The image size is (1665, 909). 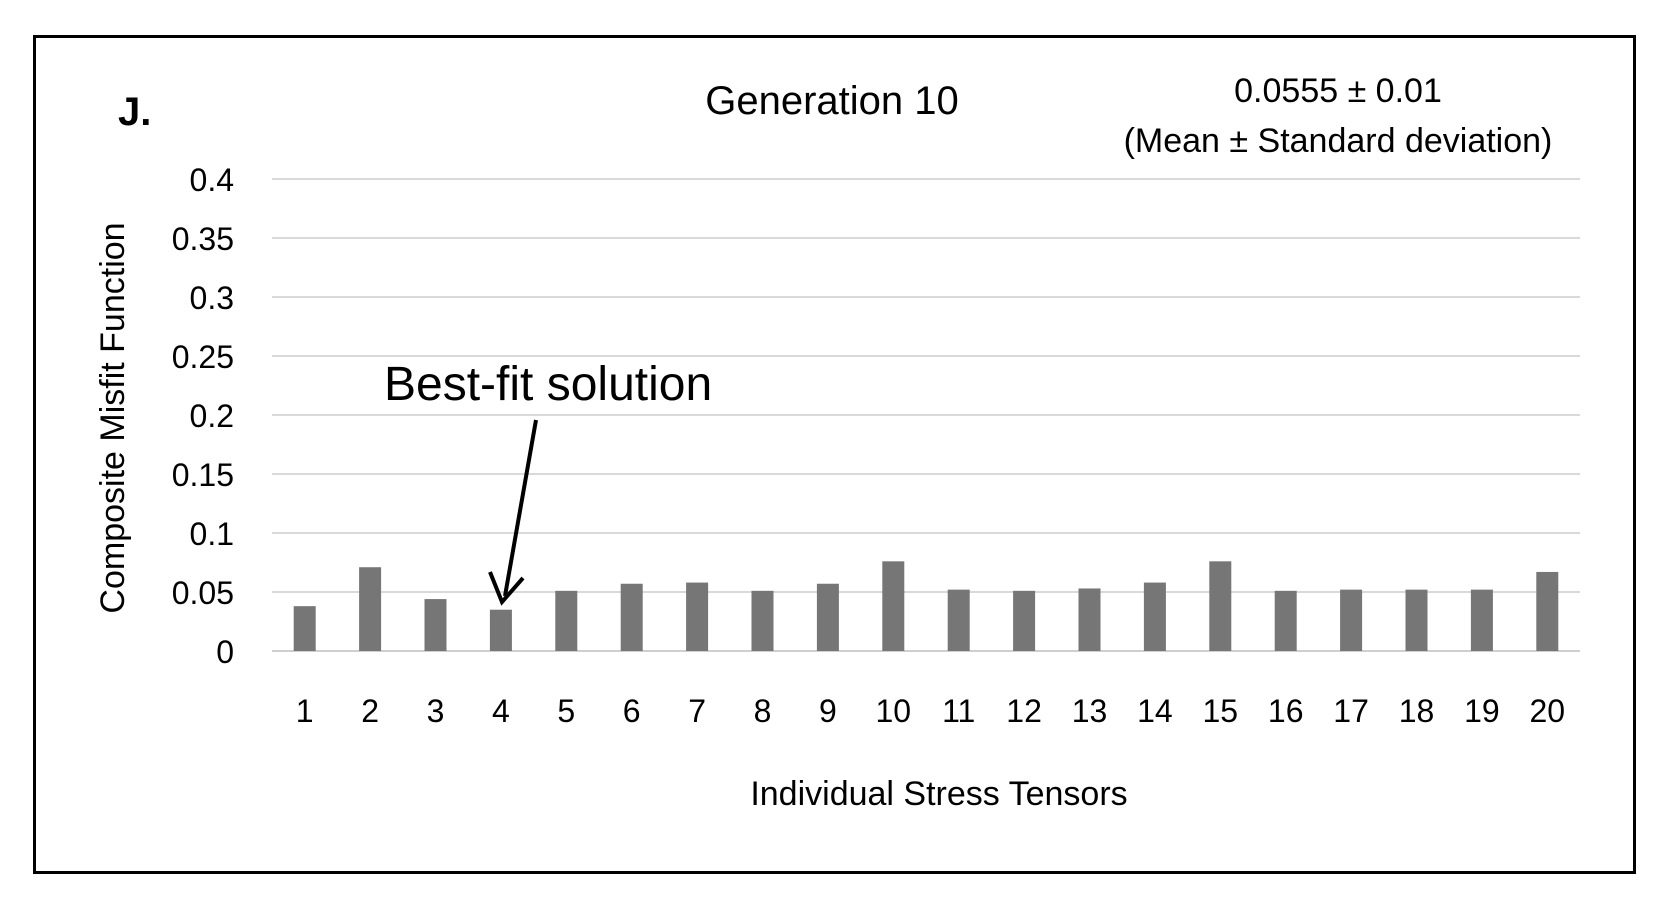 What do you see at coordinates (203, 475) in the screenshot?
I see `y-tick-label: 0.15` at bounding box center [203, 475].